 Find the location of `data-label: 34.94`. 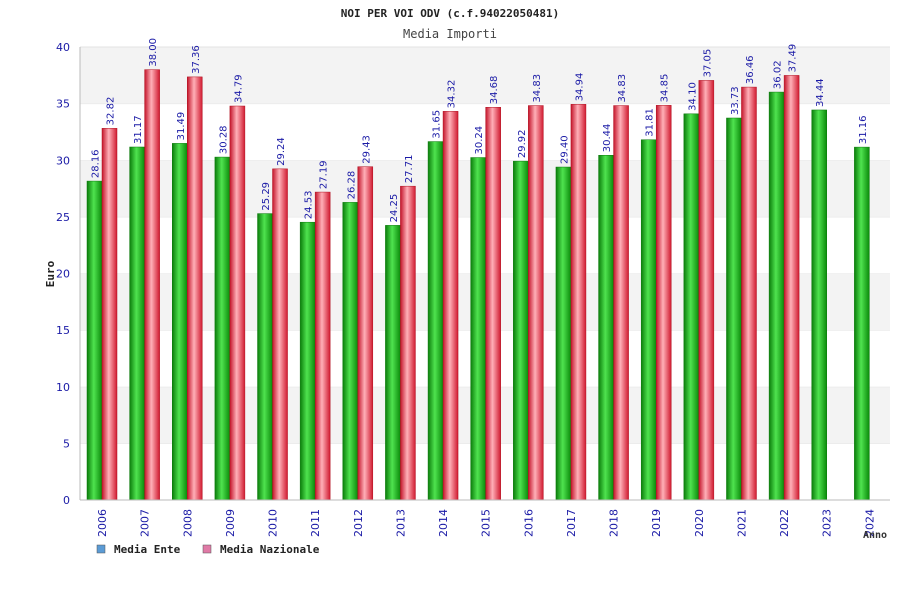

data-label: 34.94 is located at coordinates (579, 87).